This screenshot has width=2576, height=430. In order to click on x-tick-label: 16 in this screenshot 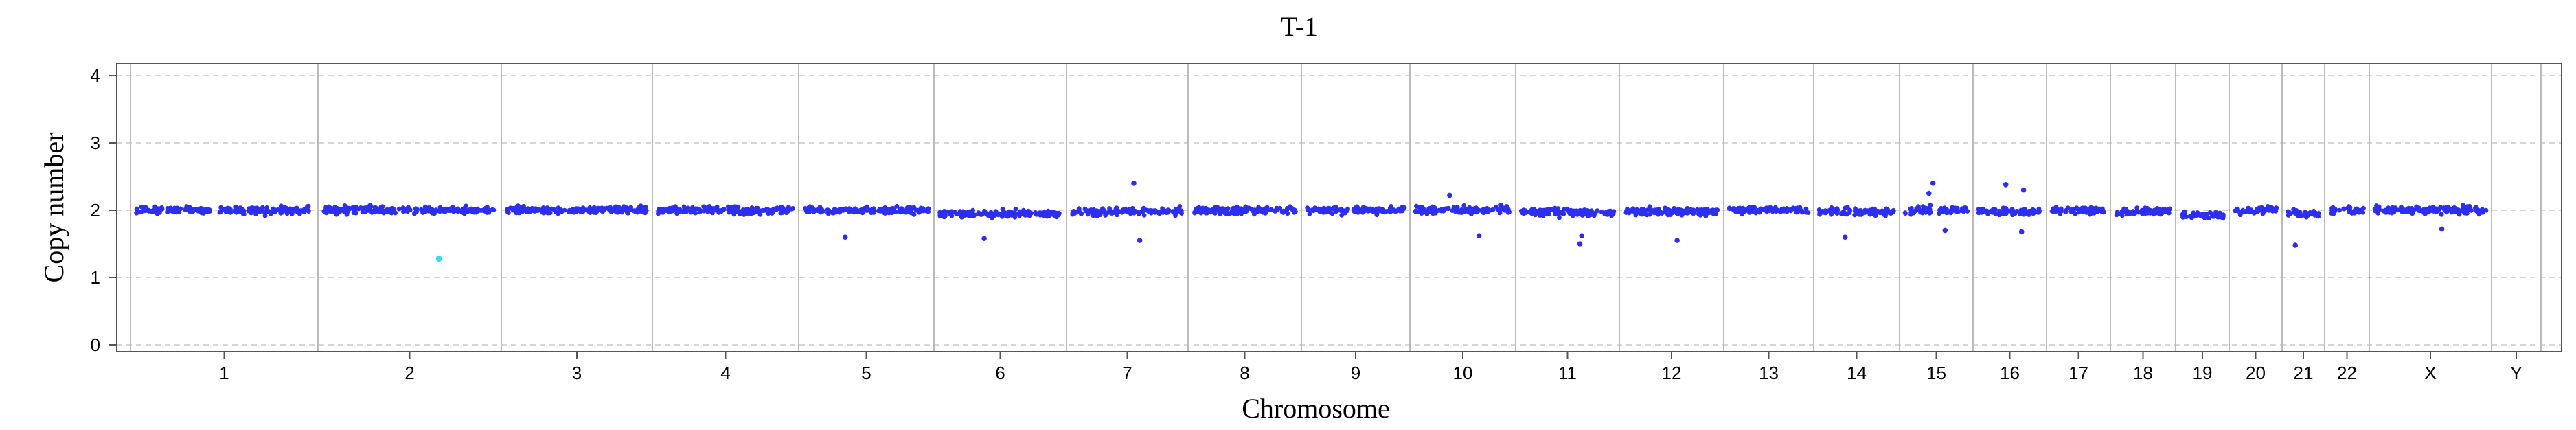, I will do `click(2010, 373)`.